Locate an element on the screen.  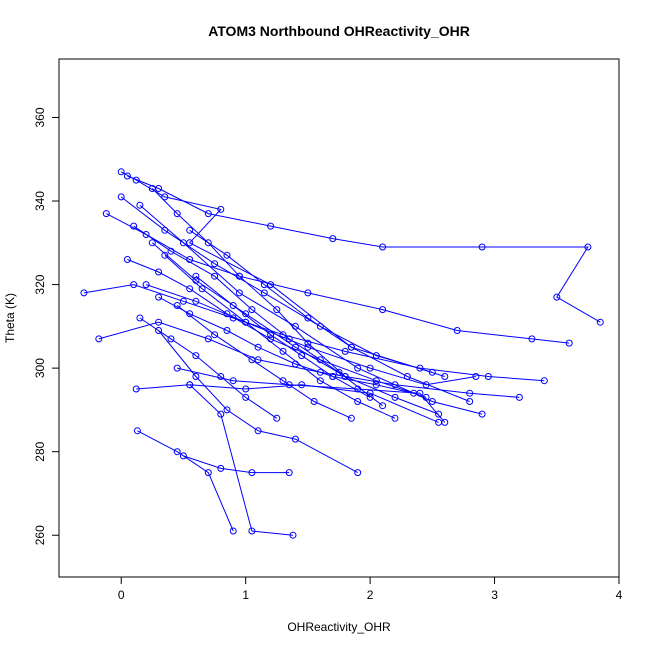
y-tick-label: 300 is located at coordinates (40, 368).